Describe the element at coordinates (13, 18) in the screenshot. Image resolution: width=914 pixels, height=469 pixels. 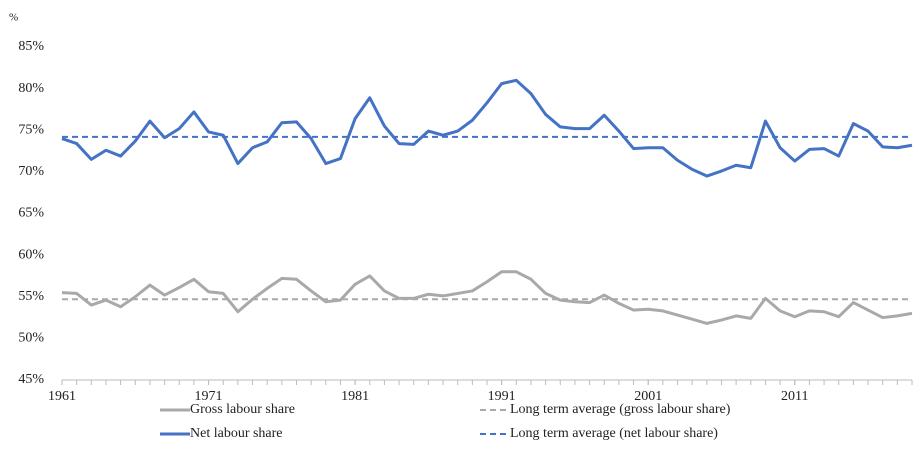
I see `y-axis-unit: %` at that location.